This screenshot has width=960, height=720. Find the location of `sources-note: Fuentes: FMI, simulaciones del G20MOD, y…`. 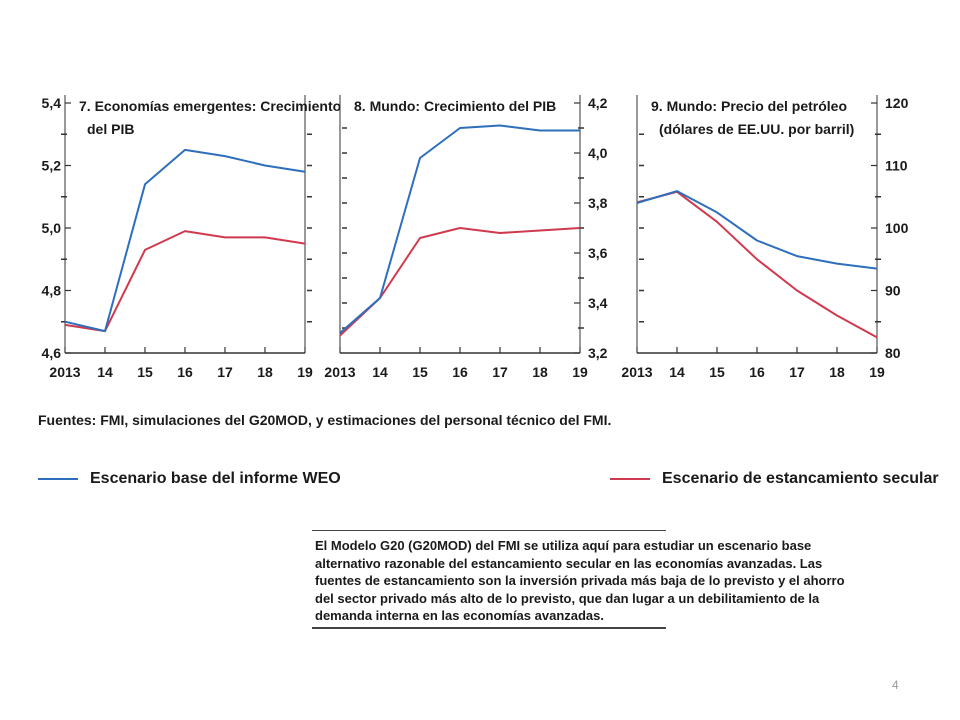

sources-note: Fuentes: FMI, simulaciones del G20MOD, y… is located at coordinates (325, 420).